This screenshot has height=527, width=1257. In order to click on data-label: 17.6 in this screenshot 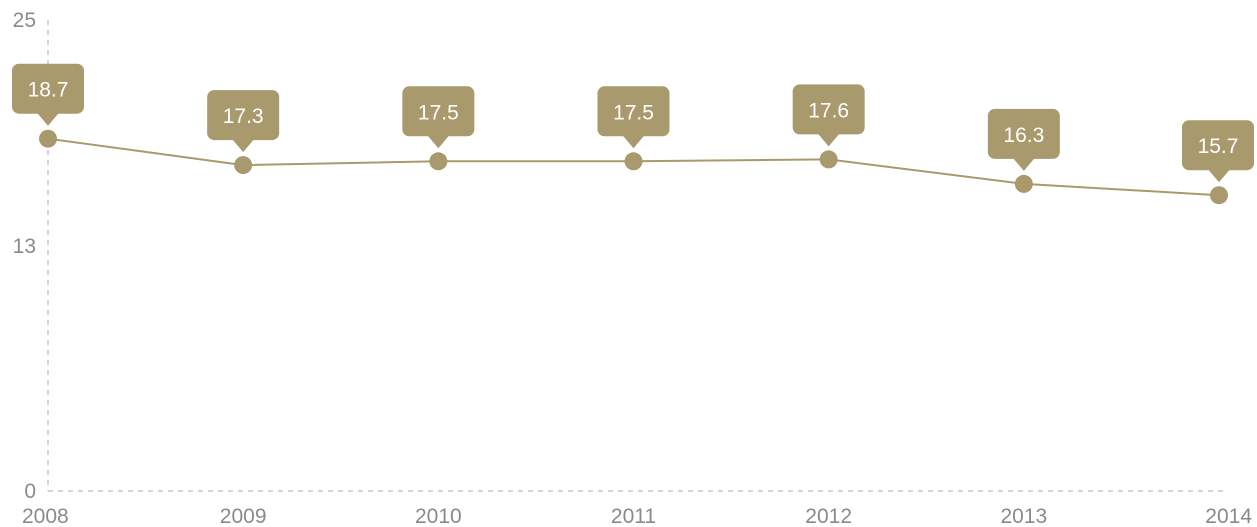, I will do `click(828, 110)`.